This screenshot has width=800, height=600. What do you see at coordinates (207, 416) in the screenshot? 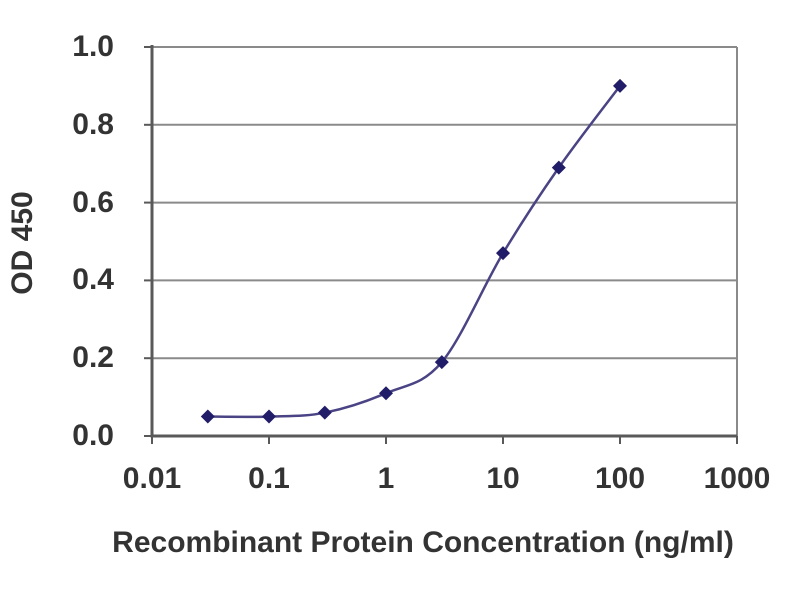
I see `data-point-marker-0.03` at bounding box center [207, 416].